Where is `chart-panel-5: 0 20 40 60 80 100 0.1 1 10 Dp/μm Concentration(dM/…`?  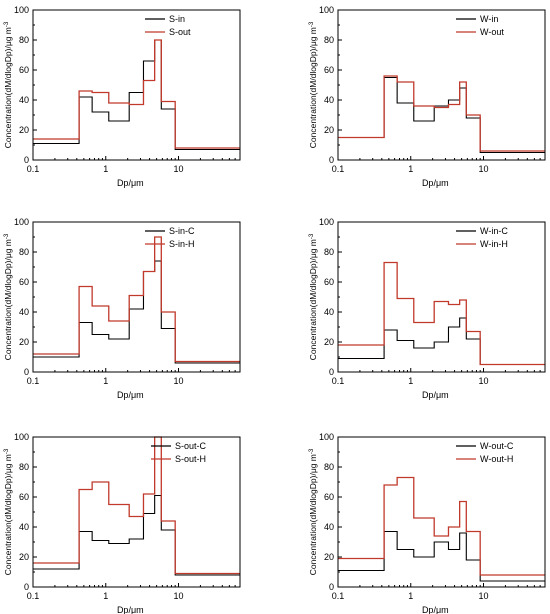 chart-panel-5: 0 20 40 60 80 100 0.1 1 10 Dp/μm Concentration(dM/… is located at coordinates (122, 523).